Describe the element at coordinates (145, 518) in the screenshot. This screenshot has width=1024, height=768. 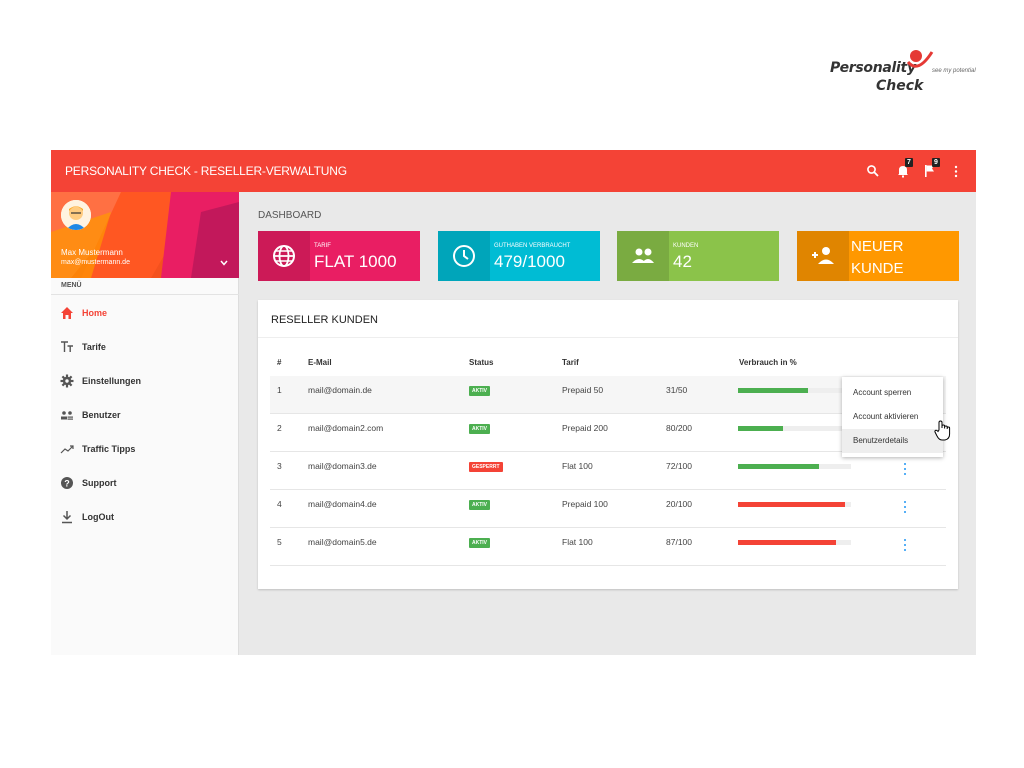
I see `sidebar-item-logout: LogOut` at that location.